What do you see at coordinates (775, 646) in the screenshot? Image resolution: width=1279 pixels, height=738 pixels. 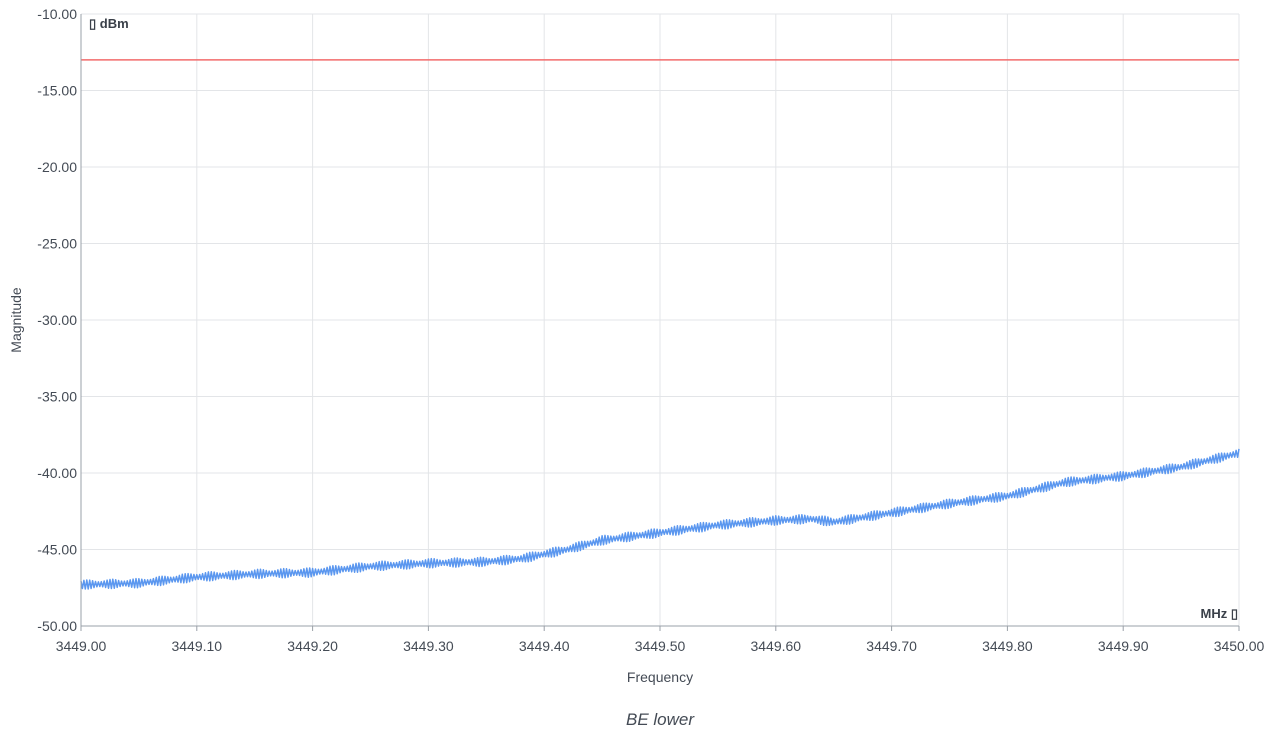 I see `x-tick-label: 3449.60` at bounding box center [775, 646].